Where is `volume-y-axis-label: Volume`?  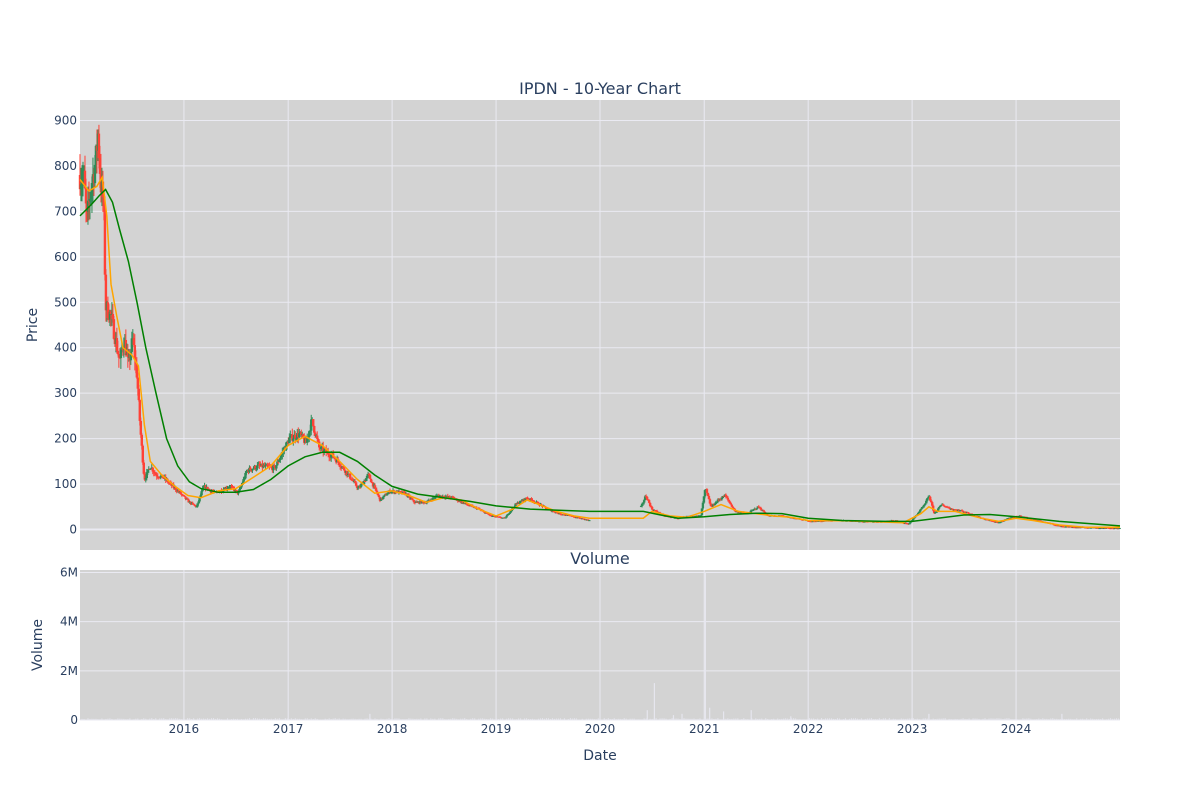 volume-y-axis-label: Volume is located at coordinates (38, 645).